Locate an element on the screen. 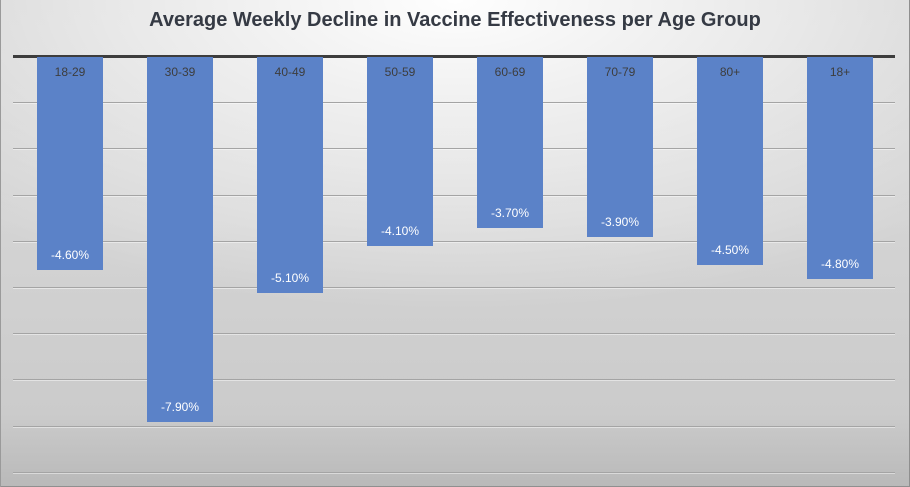  x-axis-line is located at coordinates (454, 56).